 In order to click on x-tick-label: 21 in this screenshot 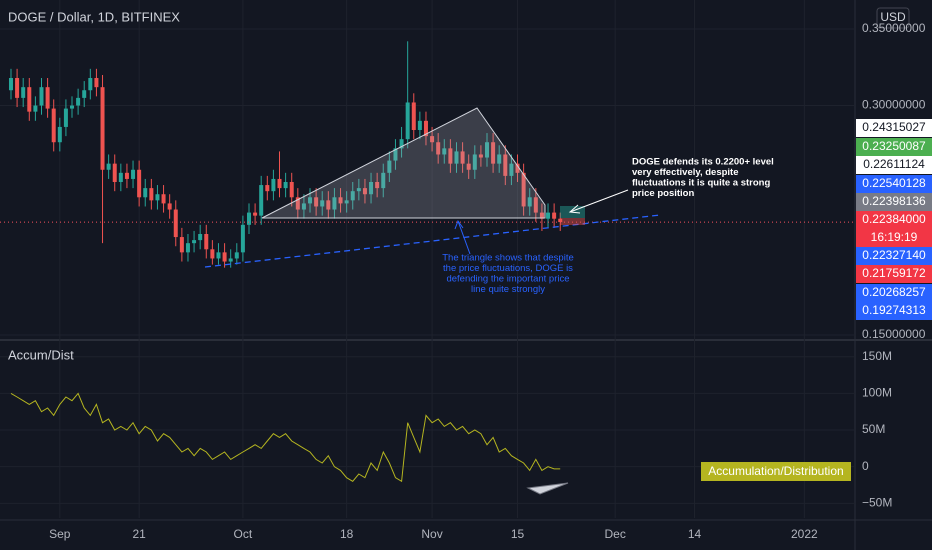, I will do `click(139, 534)`.